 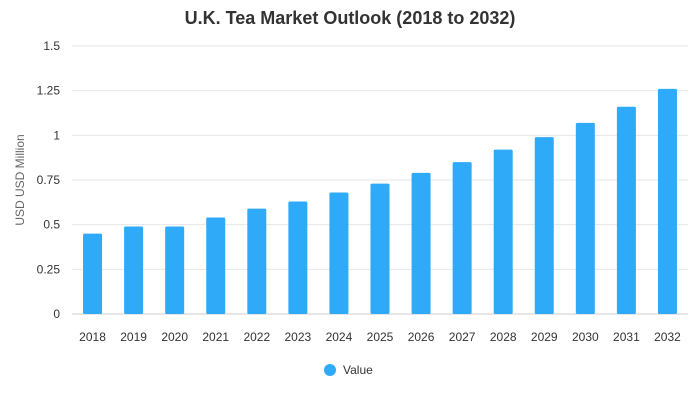 I want to click on x-tick-label-2030: 2030, so click(x=585, y=337).